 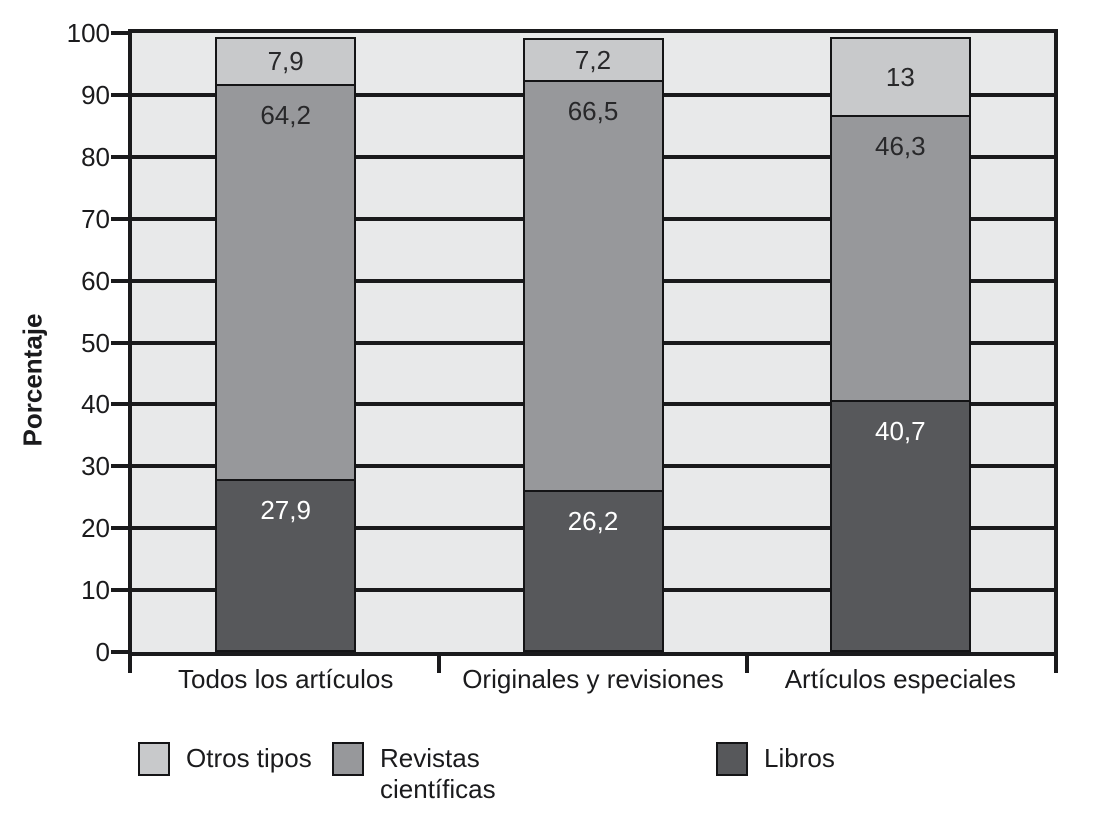 I want to click on y-axis-tick-label: 90, so click(x=95, y=94).